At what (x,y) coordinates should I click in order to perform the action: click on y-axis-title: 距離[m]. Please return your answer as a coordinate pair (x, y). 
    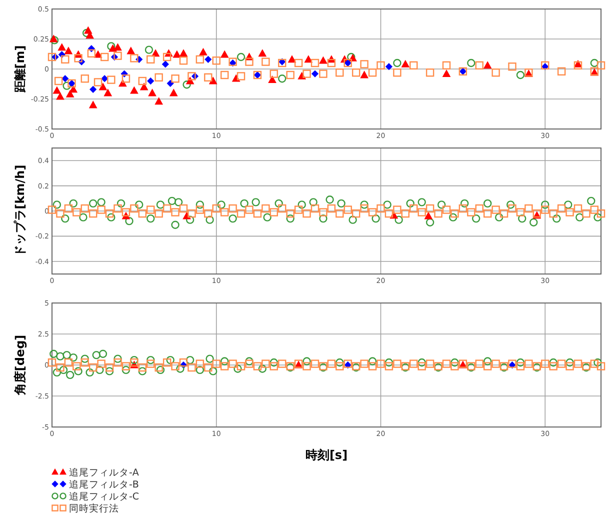
    Looking at the image, I should click on (20, 69).